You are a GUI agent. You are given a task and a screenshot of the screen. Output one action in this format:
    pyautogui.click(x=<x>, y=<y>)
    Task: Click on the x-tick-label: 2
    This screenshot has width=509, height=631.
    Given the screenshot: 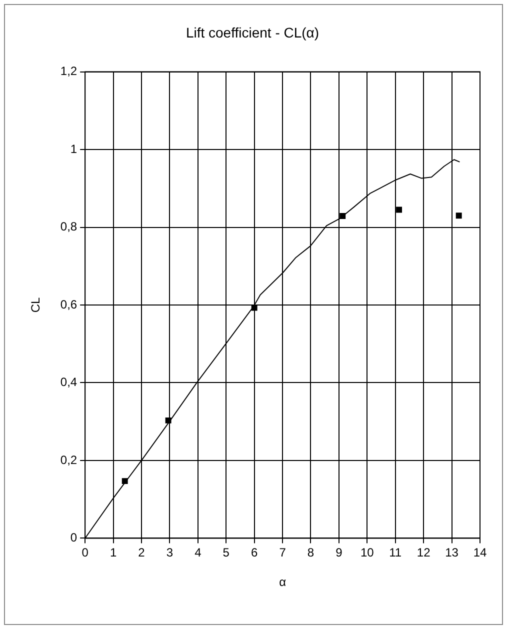 What is the action you would take?
    pyautogui.click(x=142, y=553)
    